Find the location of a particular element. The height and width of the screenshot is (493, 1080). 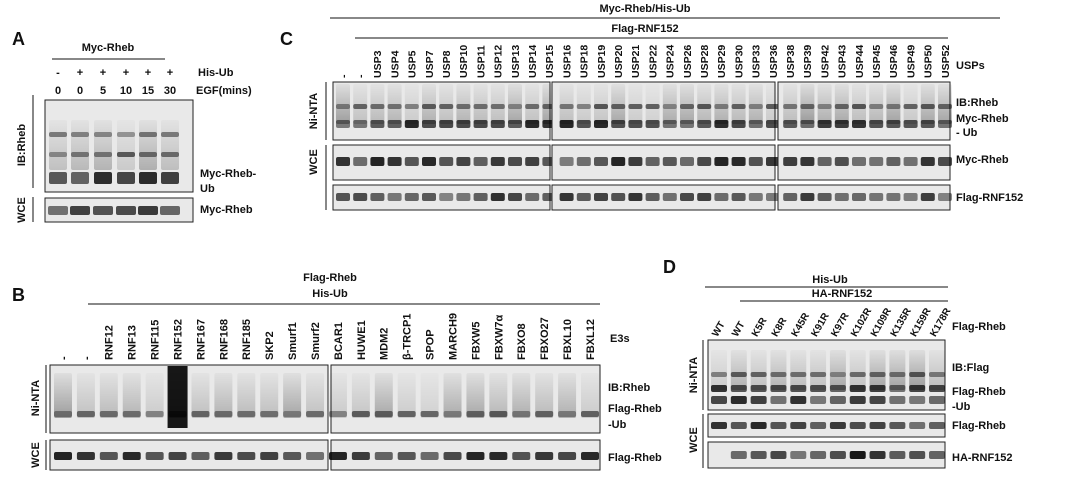

lane-label: SPOP is located at coordinates (431, 344).